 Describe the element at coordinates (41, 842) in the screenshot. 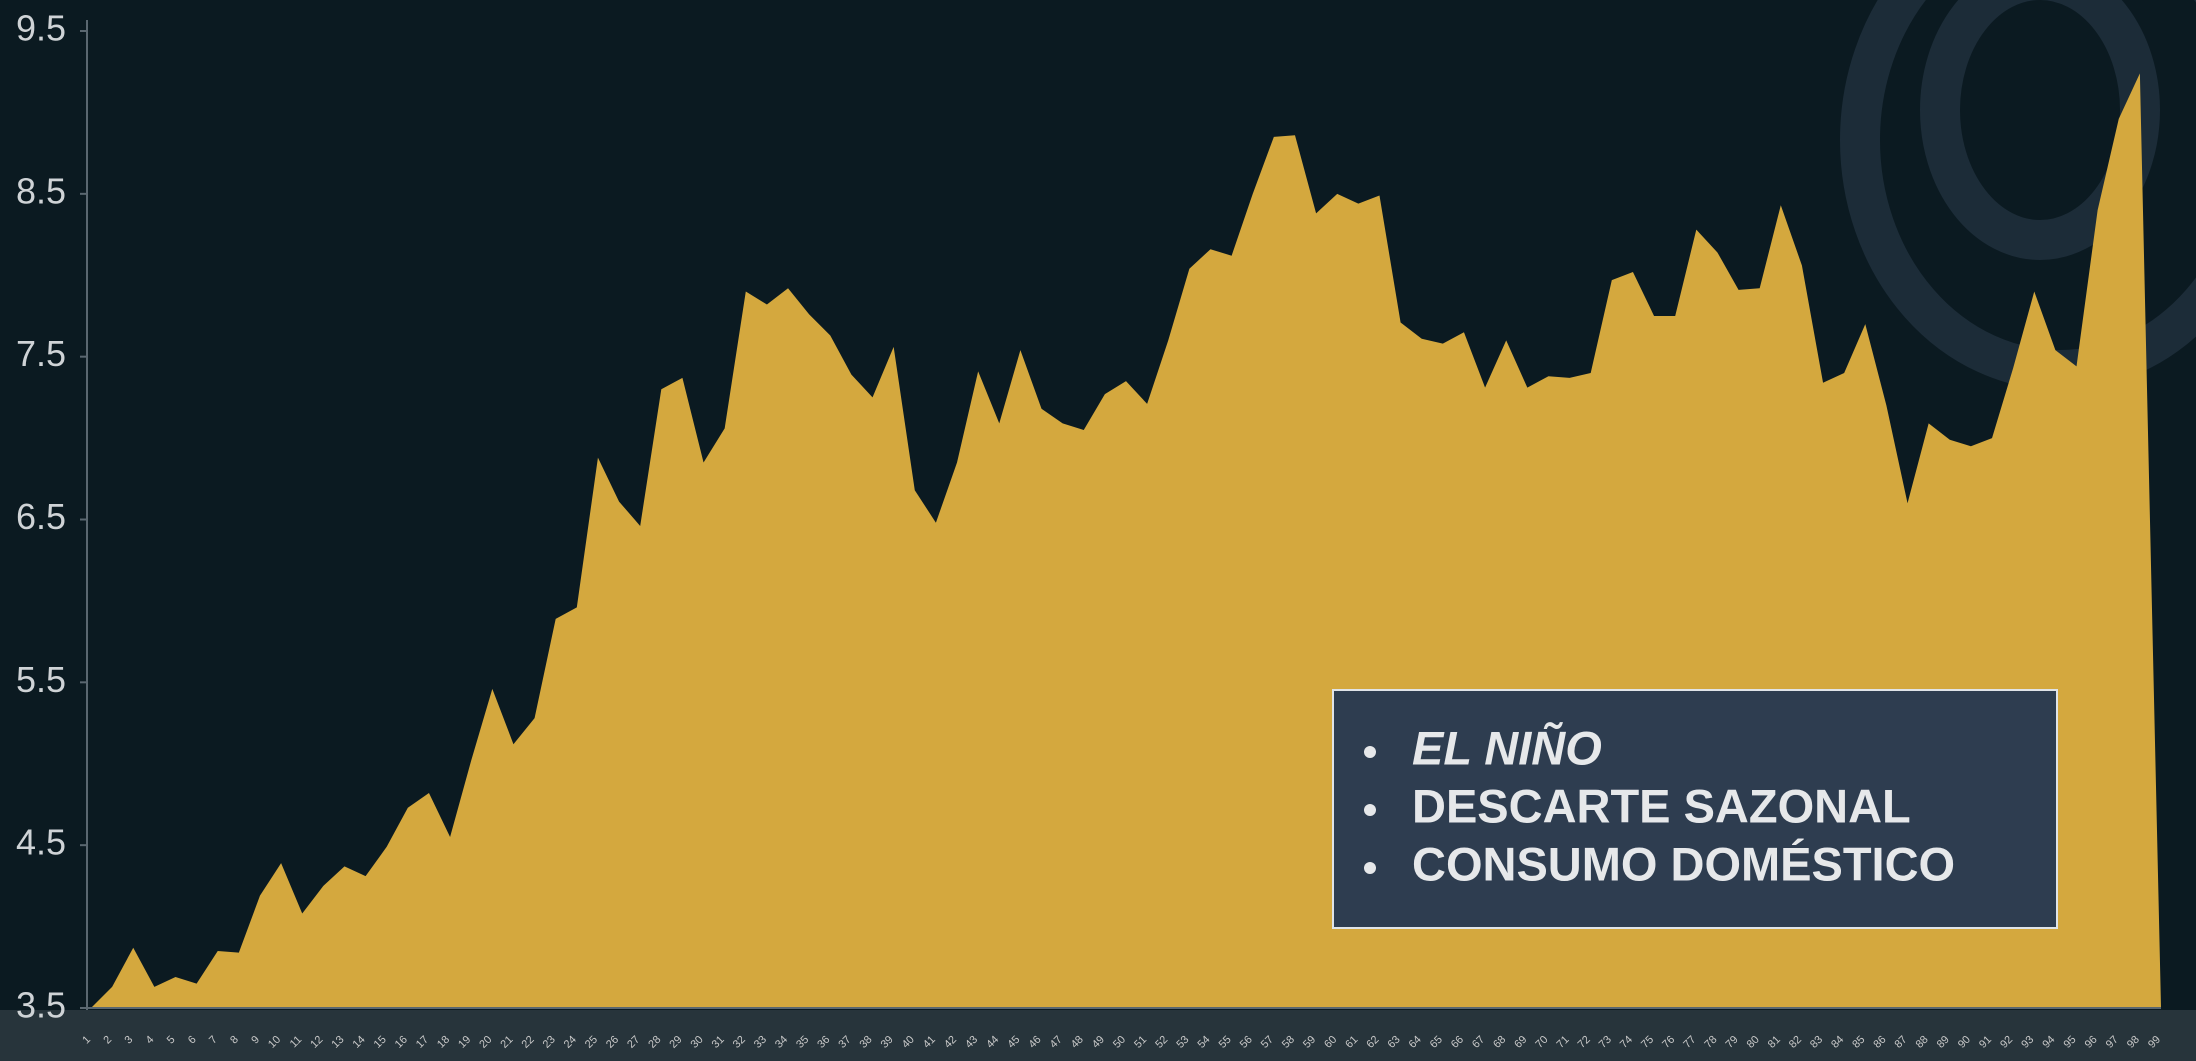

I see `y-tick-label: 4.5` at that location.